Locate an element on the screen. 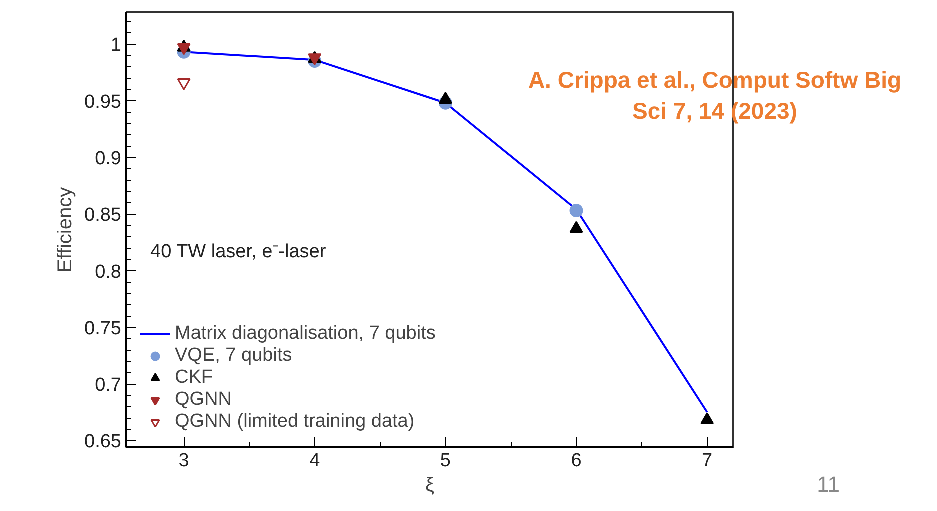 This screenshot has width=937, height=511. text: 11 is located at coordinates (828, 485).